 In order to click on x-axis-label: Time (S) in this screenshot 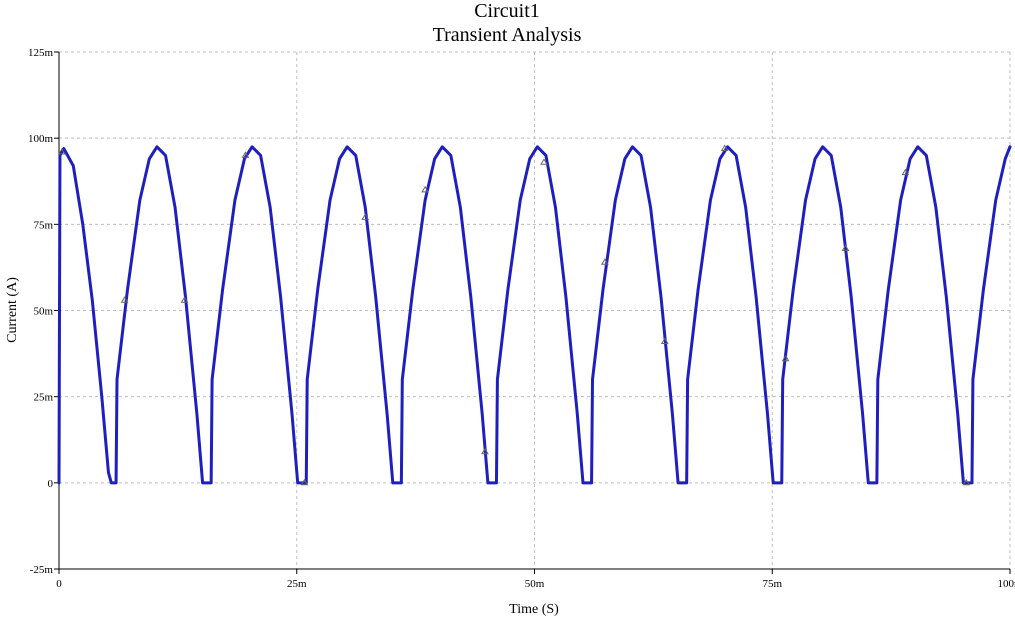, I will do `click(534, 609)`.